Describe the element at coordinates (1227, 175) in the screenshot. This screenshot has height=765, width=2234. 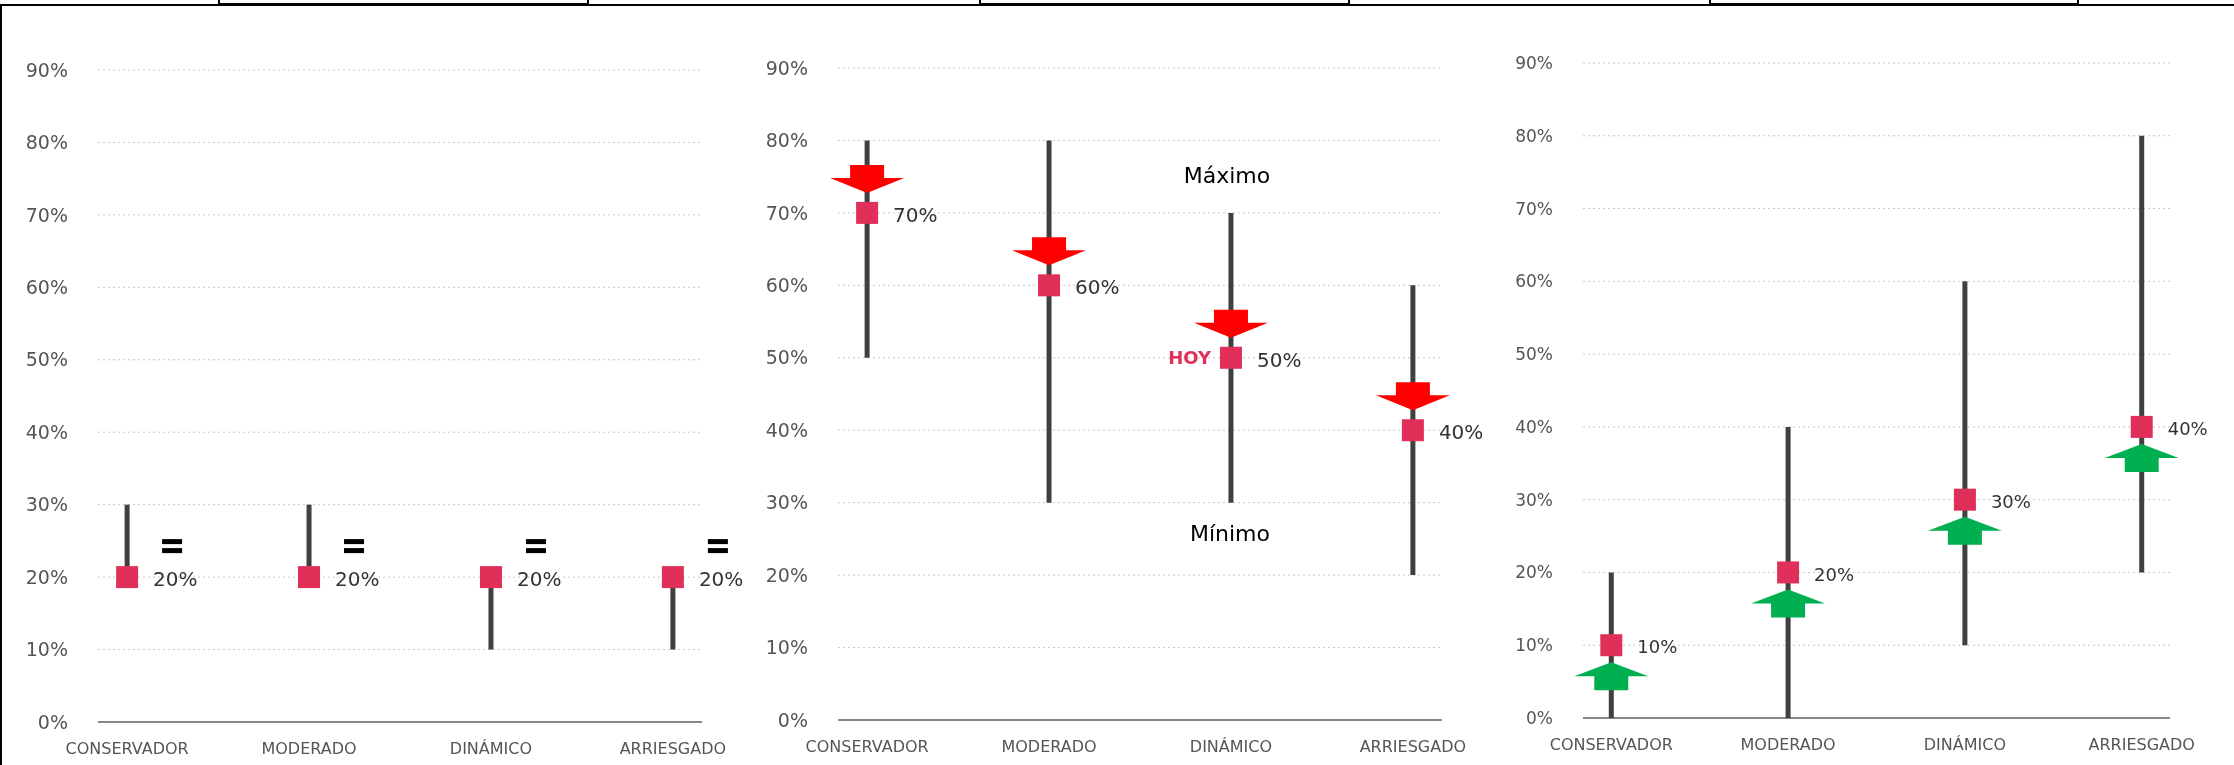
I see `annotation: Máximo` at that location.